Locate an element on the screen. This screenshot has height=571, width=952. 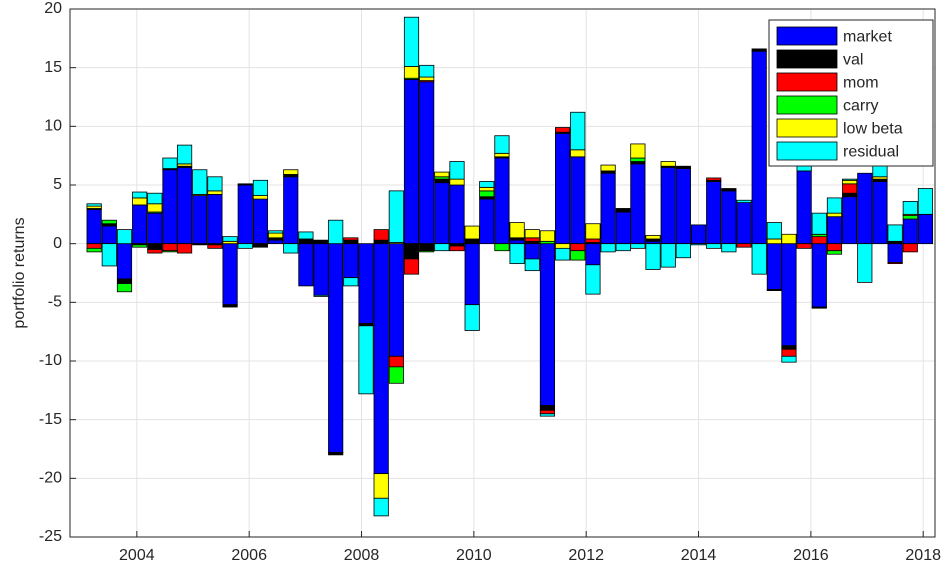
x-tick-label: 2010 is located at coordinates (474, 555).